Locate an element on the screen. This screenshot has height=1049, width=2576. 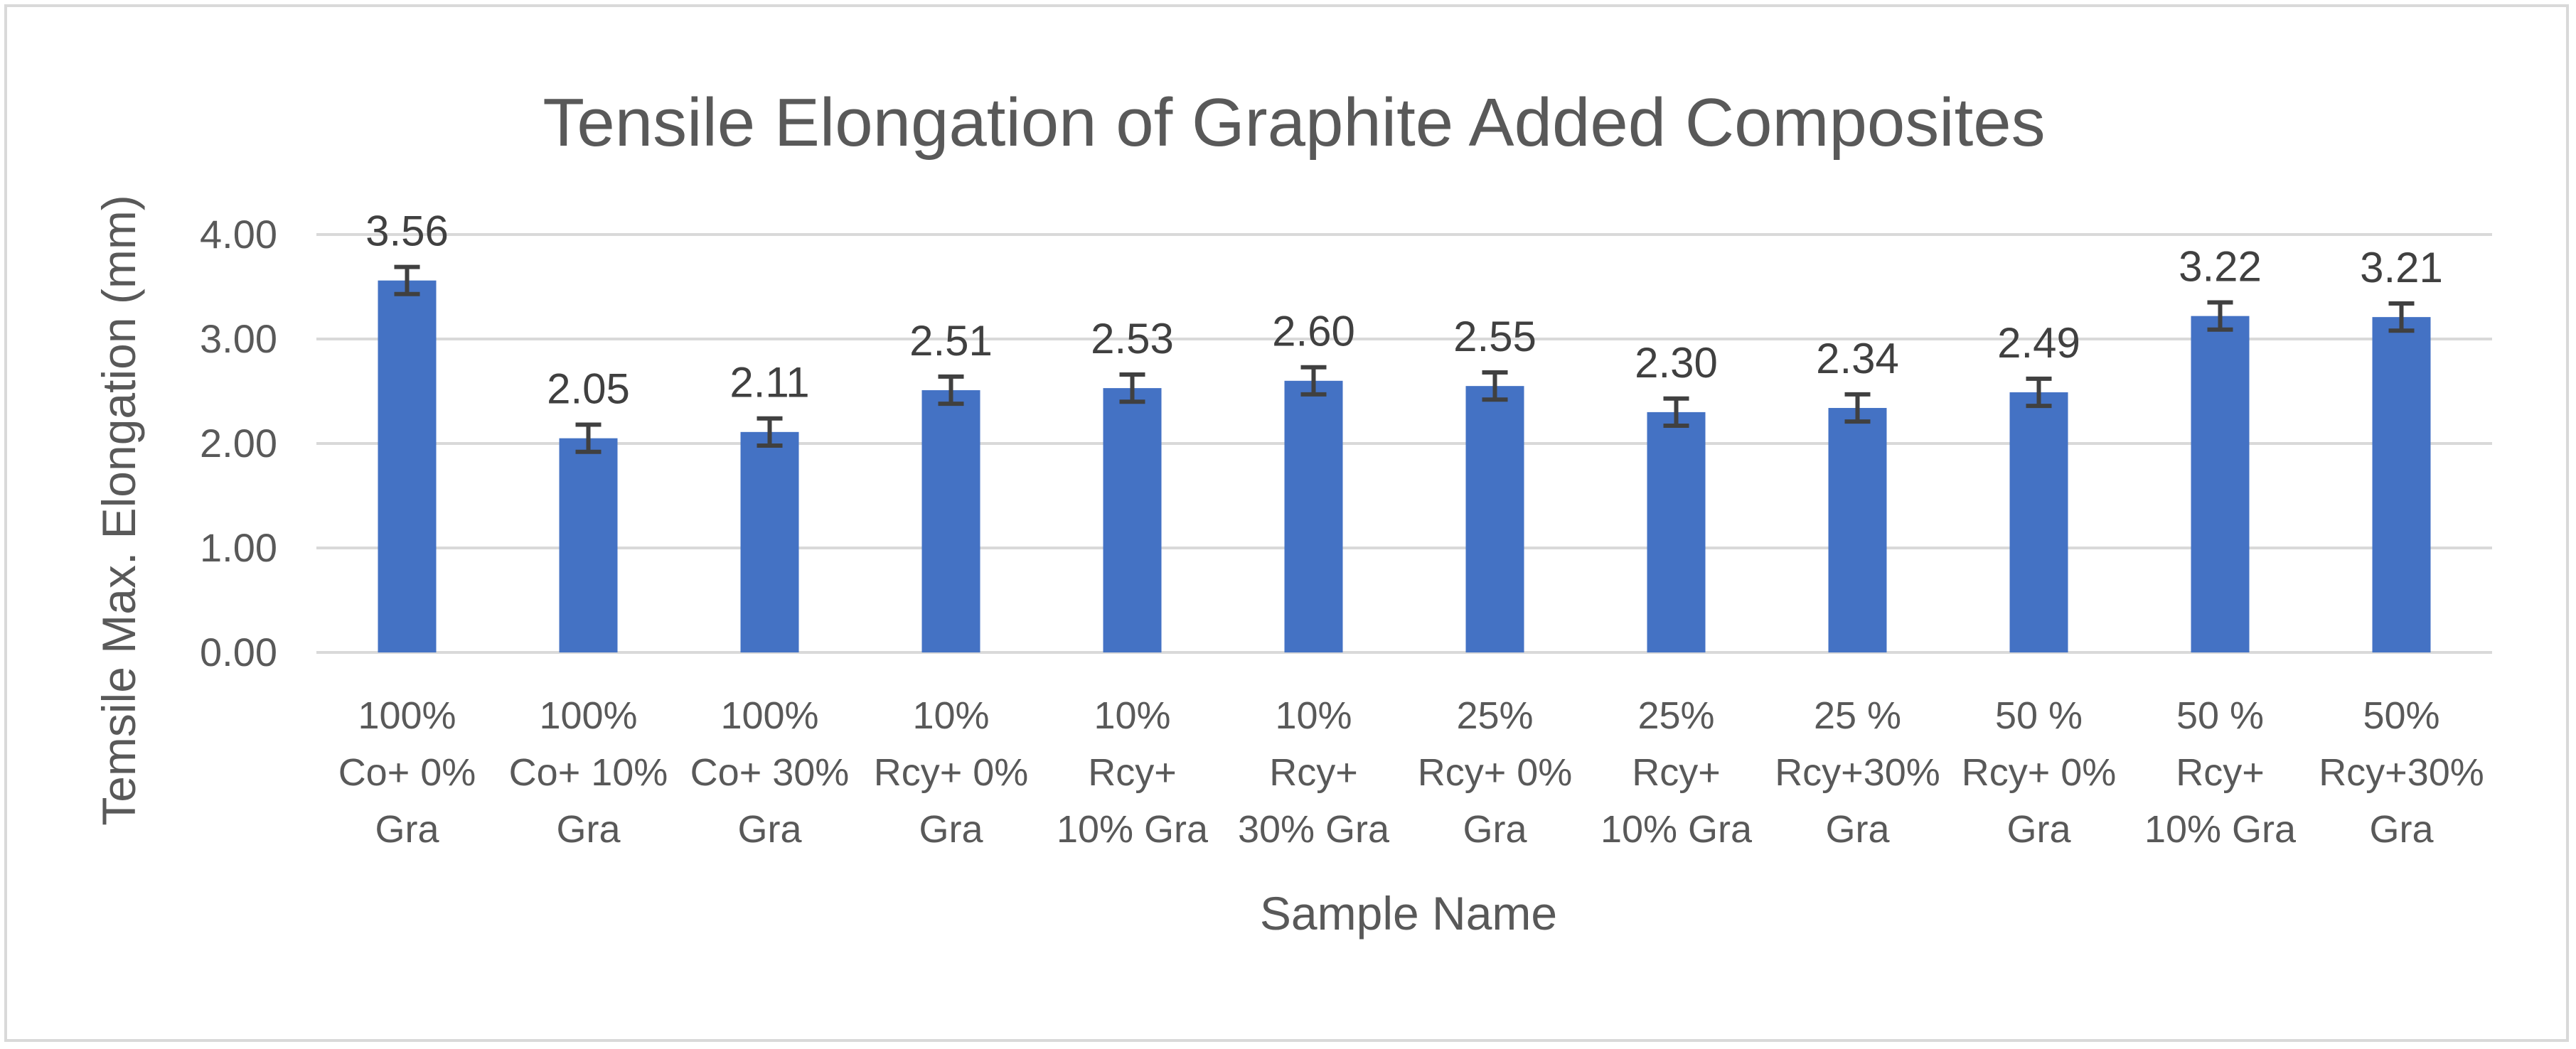
x-axis-title: Sample Name is located at coordinates (1408, 913).